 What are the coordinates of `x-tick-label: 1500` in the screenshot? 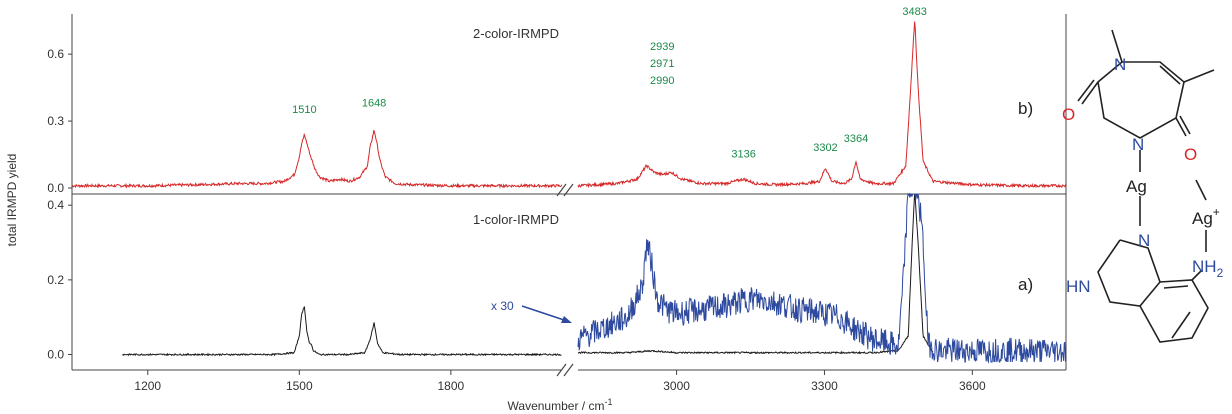 It's located at (299, 386).